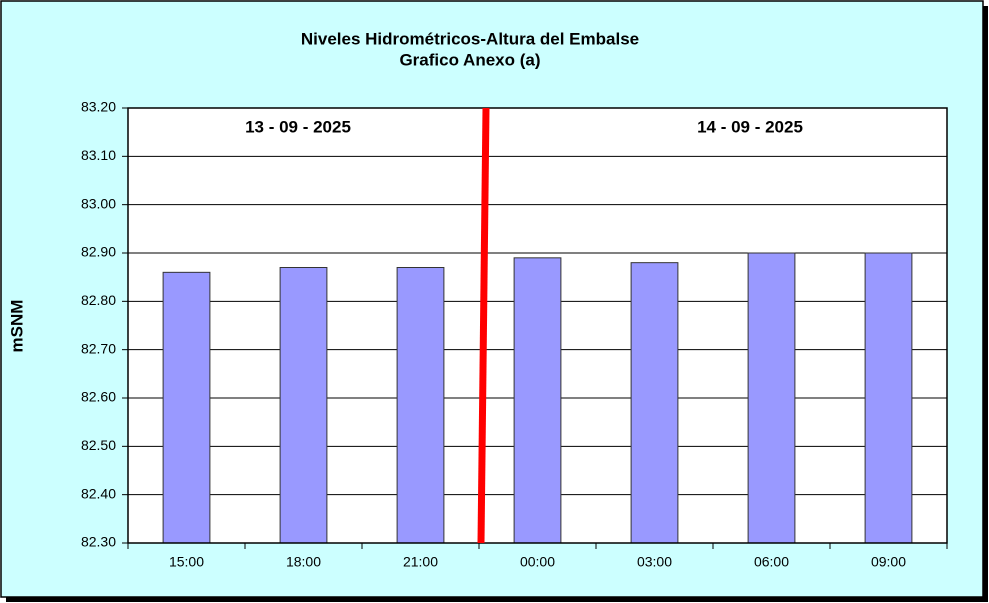 This screenshot has height=603, width=989. Describe the element at coordinates (98, 348) in the screenshot. I see `y-tick-label: 82.70` at that location.